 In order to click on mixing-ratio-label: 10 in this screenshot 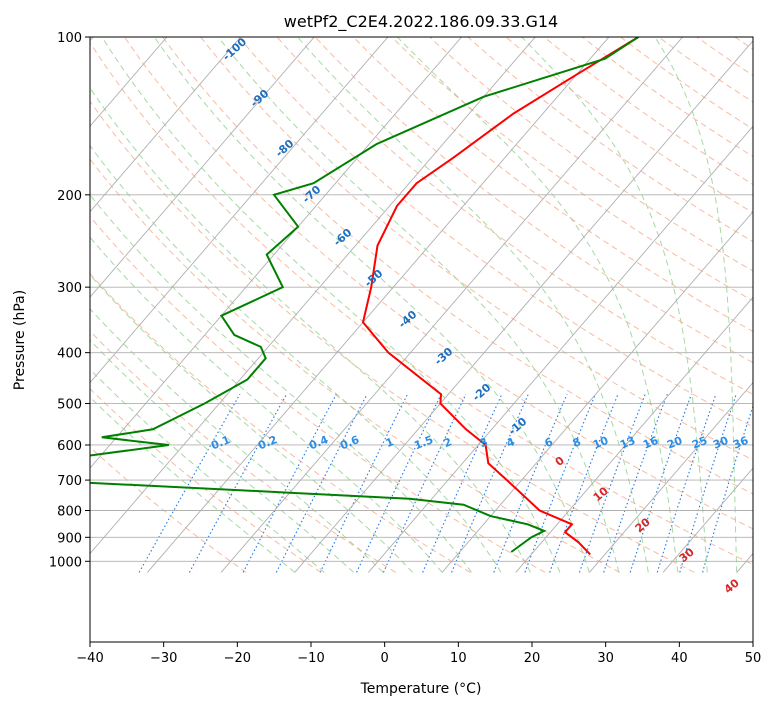, I will do `click(600, 443)`.